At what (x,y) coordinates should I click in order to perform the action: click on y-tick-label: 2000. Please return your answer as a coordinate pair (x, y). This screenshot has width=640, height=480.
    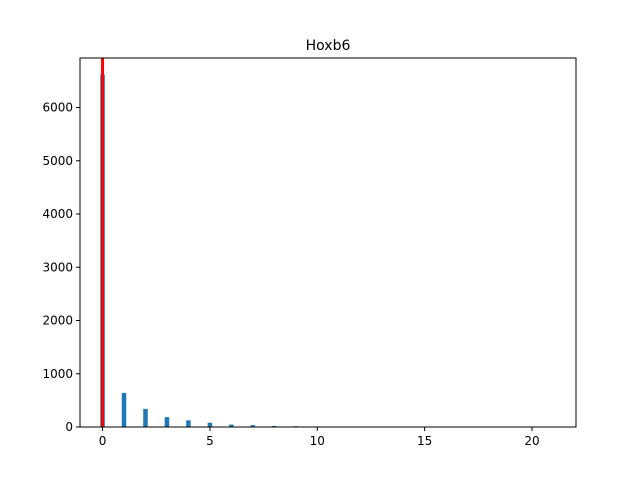
    Looking at the image, I should click on (57, 321).